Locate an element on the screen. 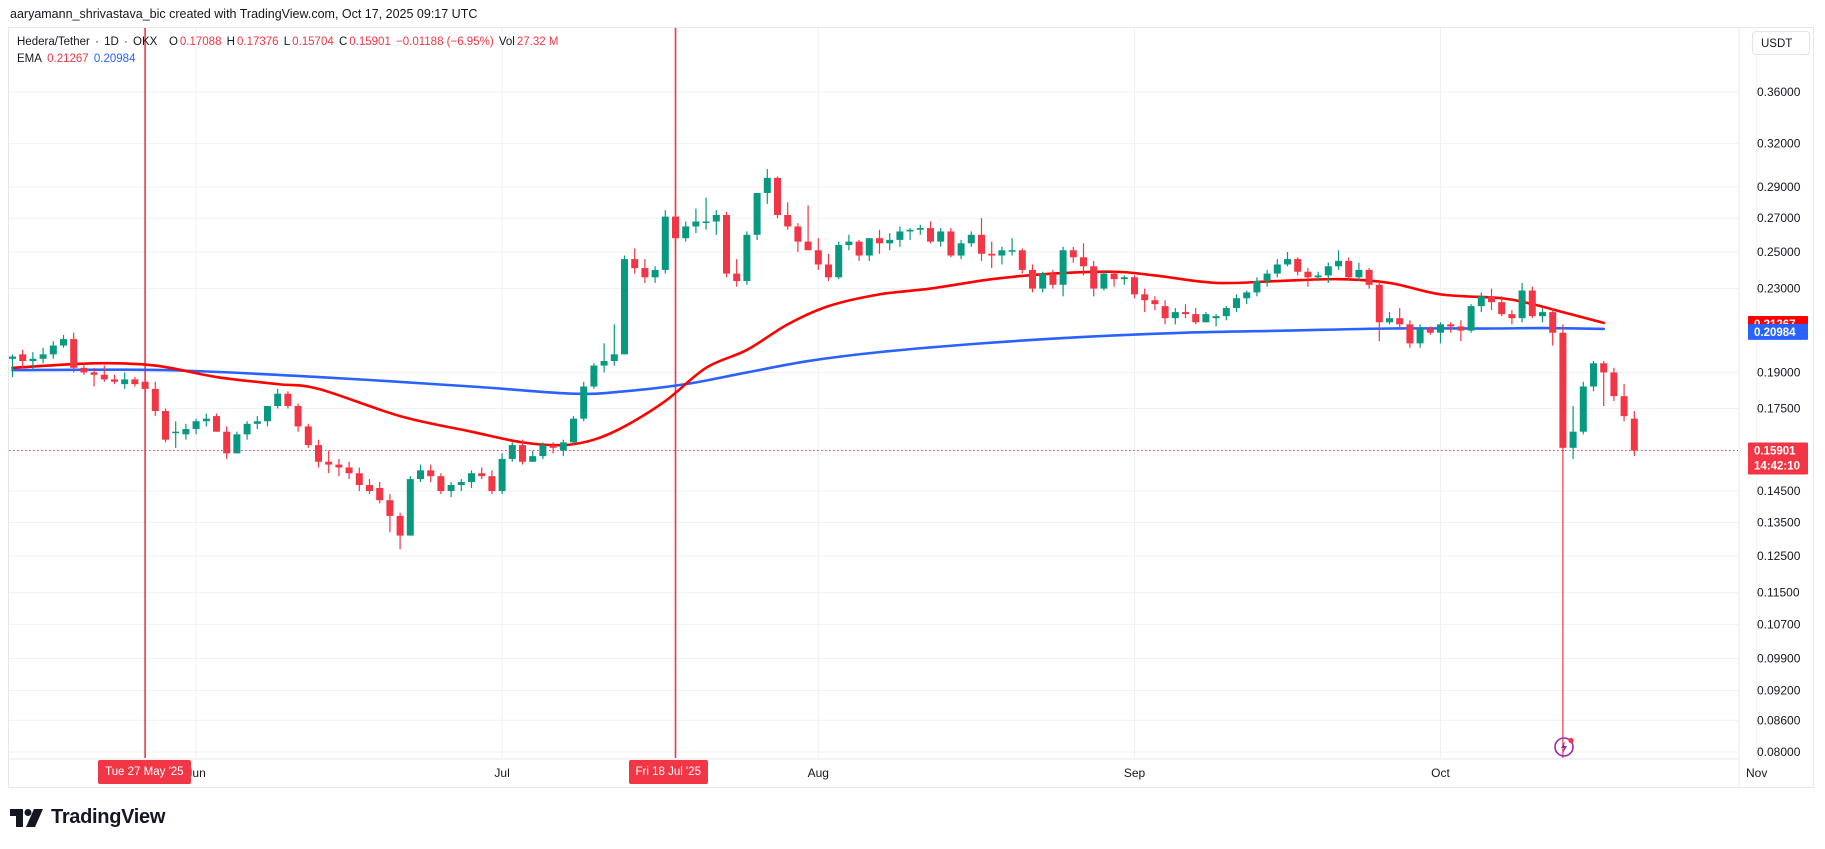 Image resolution: width=1825 pixels, height=849 pixels. price-axis-label: 0.11500 is located at coordinates (1778, 593).